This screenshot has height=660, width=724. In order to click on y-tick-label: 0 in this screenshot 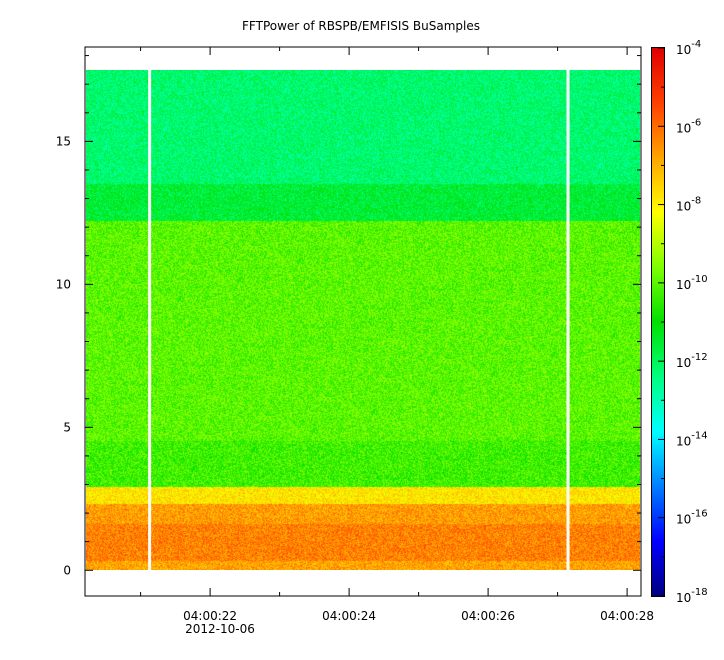, I will do `click(67, 570)`.